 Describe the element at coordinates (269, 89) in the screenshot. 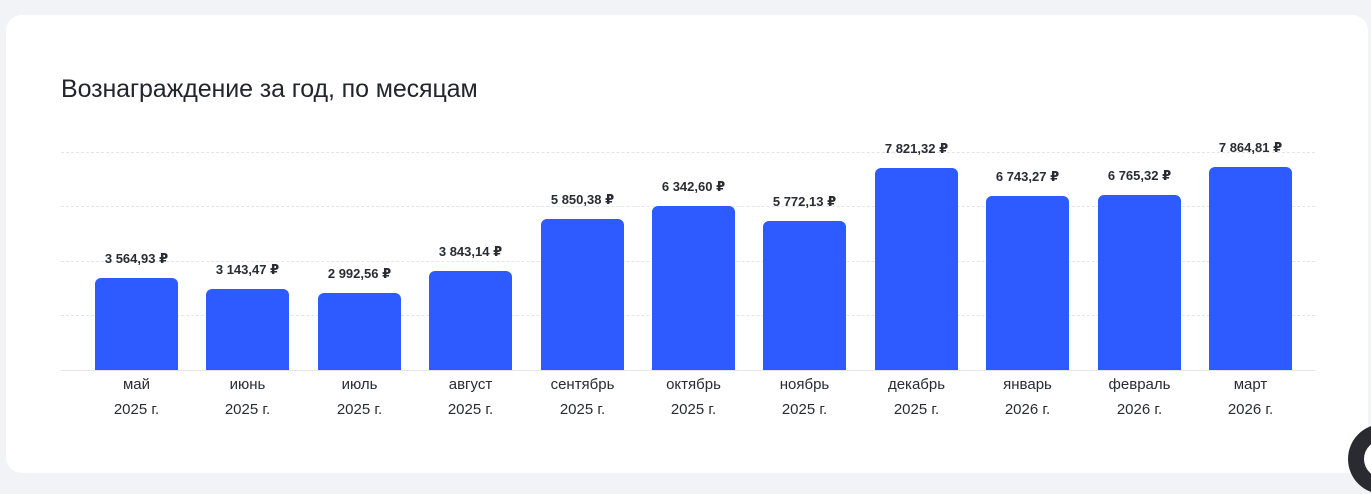

I see `chart-title: Вознаграждение за год, по месяцам` at that location.